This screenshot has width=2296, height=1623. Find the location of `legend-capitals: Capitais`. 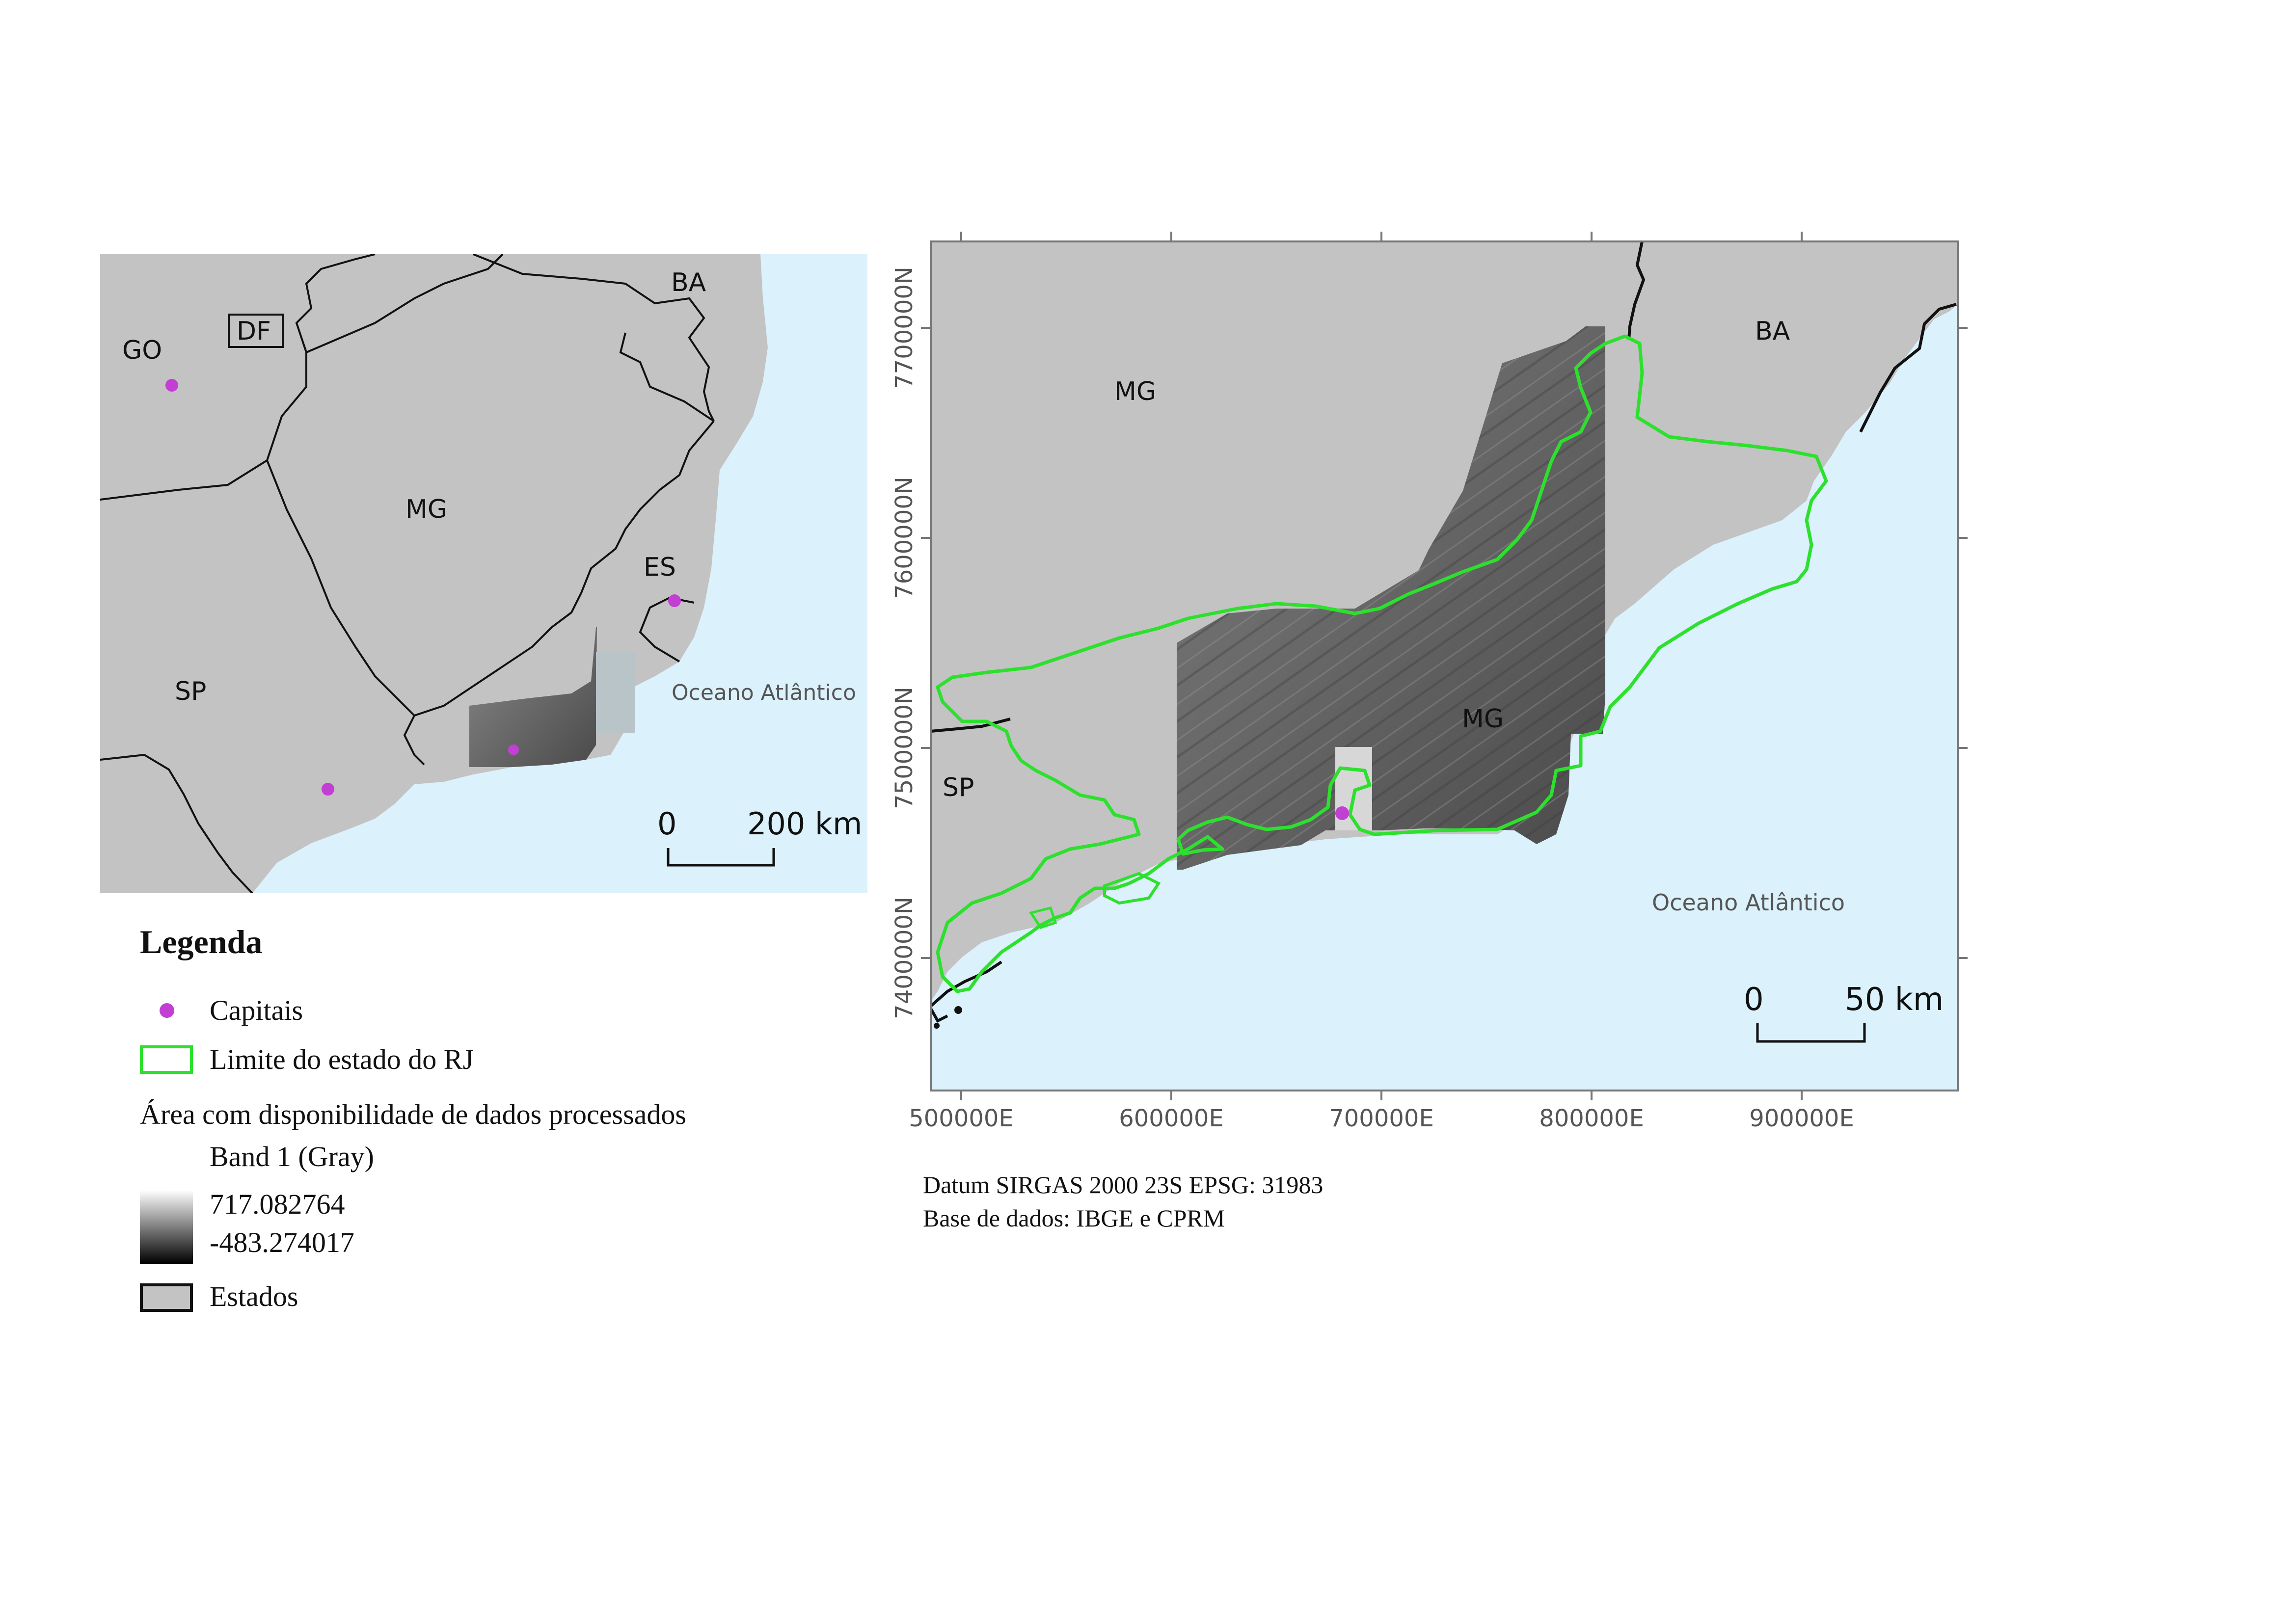

legend-capitals: Capitais is located at coordinates (256, 1010).